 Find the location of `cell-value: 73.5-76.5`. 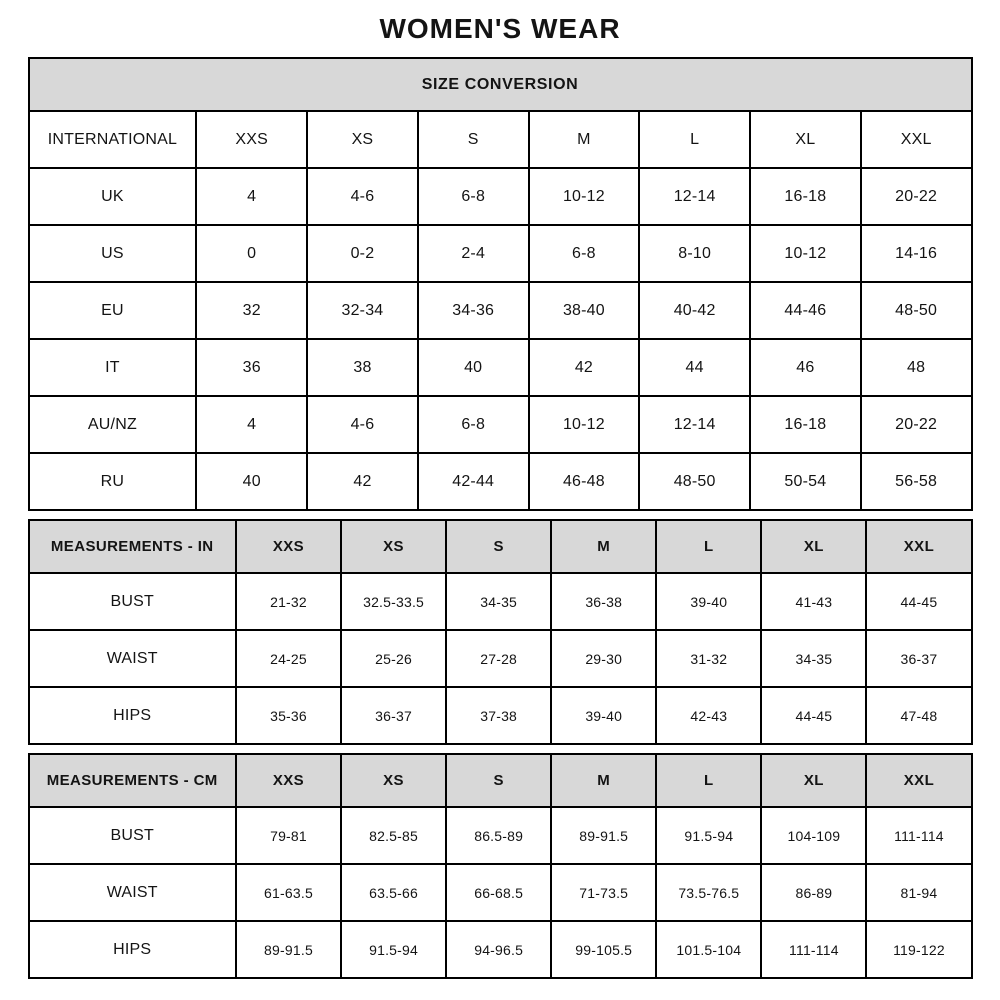

cell-value: 73.5-76.5 is located at coordinates (709, 892).